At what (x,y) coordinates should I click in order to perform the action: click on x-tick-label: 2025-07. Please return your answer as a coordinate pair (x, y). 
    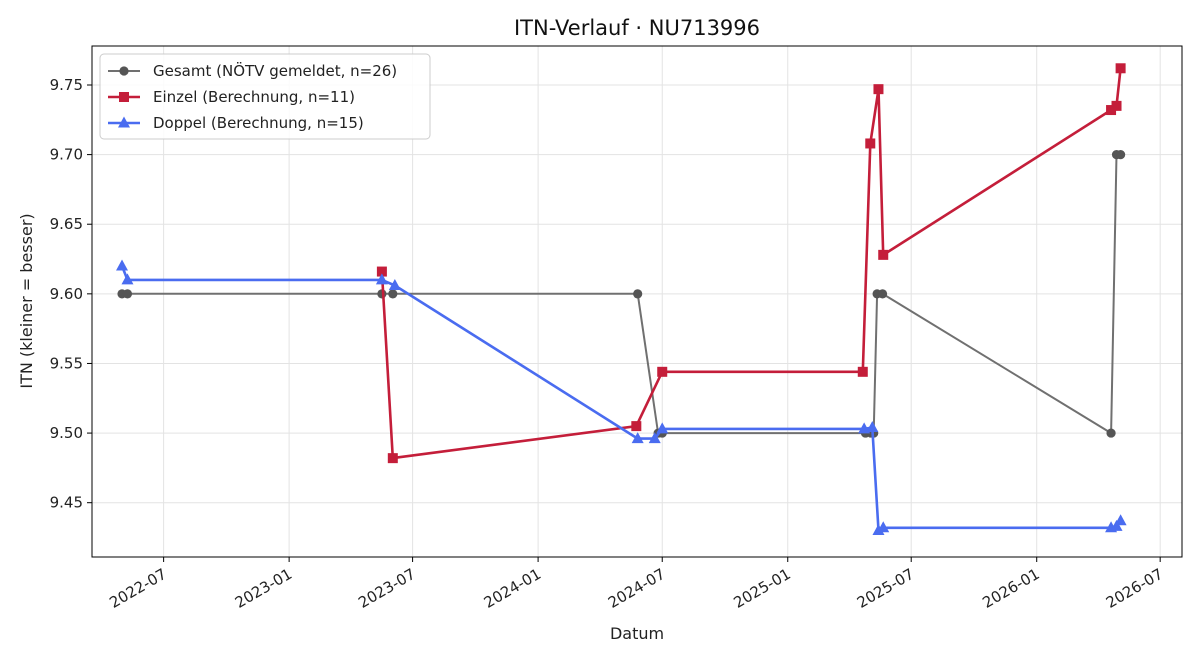
    Looking at the image, I should click on (885, 588).